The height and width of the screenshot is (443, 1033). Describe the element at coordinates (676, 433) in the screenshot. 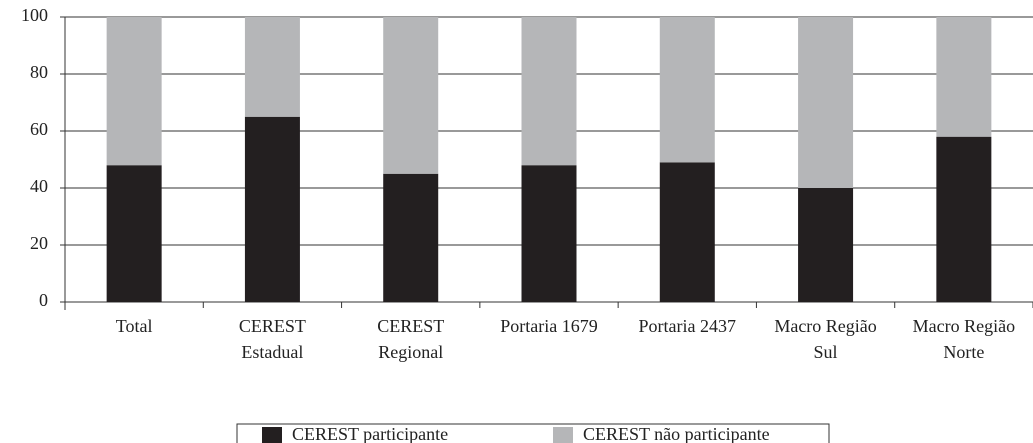

I see `legend-label: CEREST não participante` at that location.